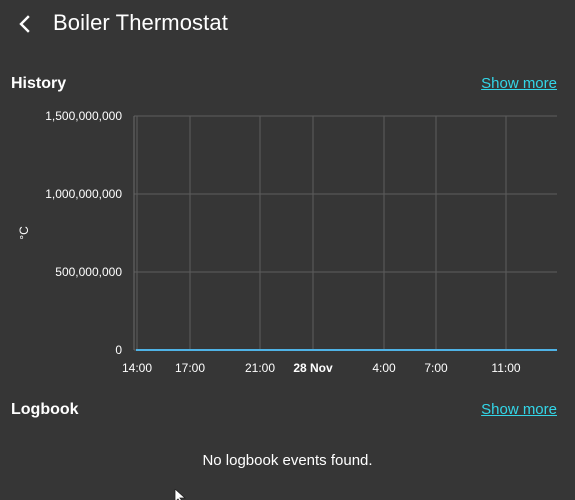 This screenshot has height=500, width=575. What do you see at coordinates (287, 460) in the screenshot?
I see `logbook-empty-message: No logbook events found.` at bounding box center [287, 460].